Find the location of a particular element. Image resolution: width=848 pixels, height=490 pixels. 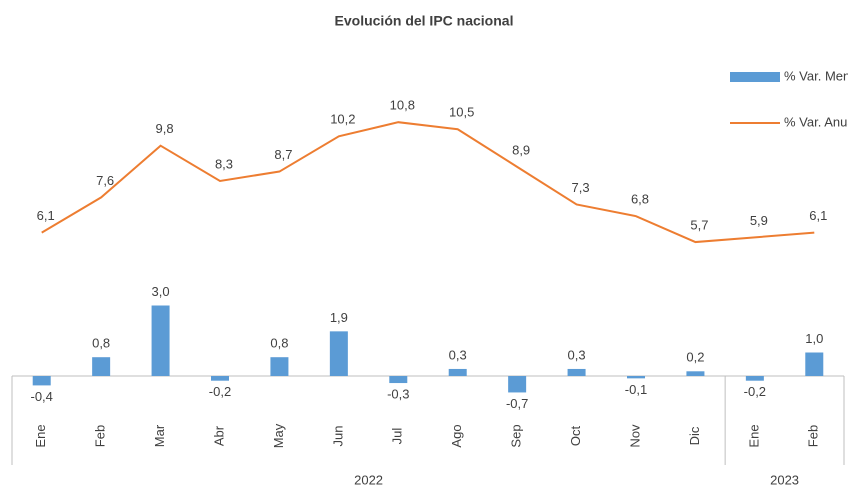

line-value-label: 10,8 is located at coordinates (402, 105).